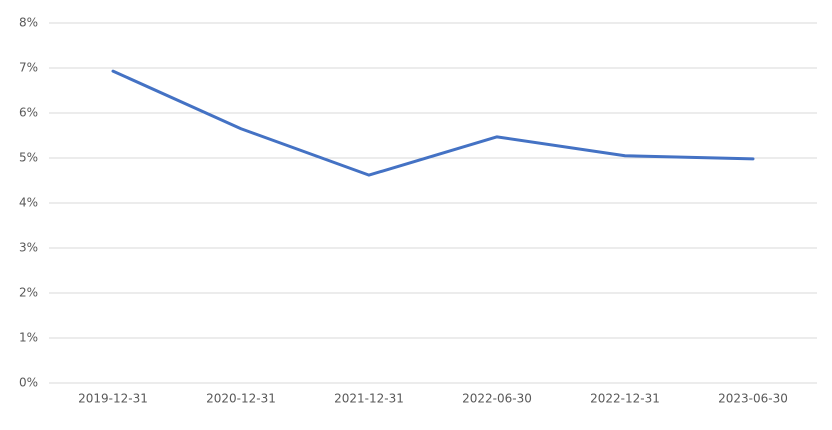 The width and height of the screenshot is (832, 430). What do you see at coordinates (28, 248) in the screenshot?
I see `y-tick-label: 3%` at bounding box center [28, 248].